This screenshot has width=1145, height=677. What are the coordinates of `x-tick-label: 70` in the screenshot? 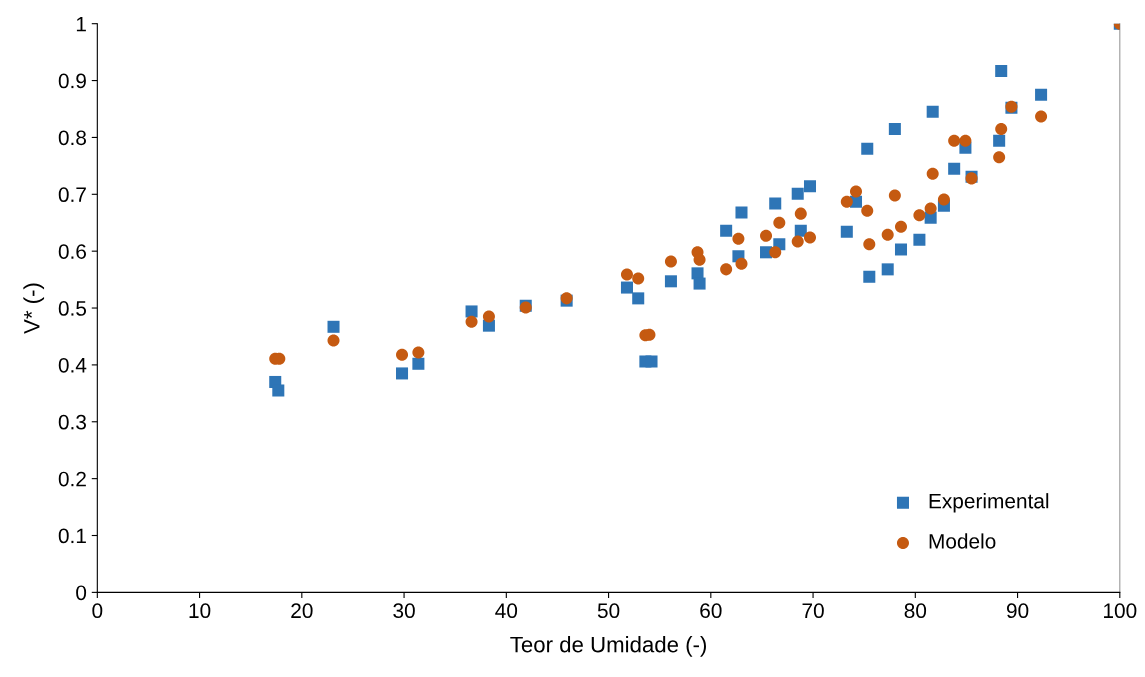 It's located at (813, 611).